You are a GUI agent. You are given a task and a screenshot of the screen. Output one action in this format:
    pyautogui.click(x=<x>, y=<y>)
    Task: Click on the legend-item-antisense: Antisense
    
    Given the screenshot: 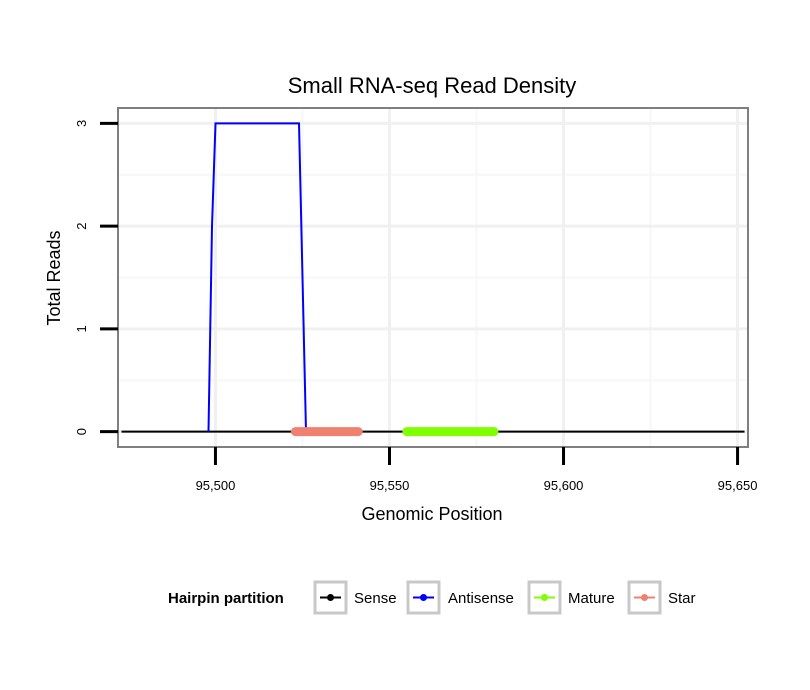 What is the action you would take?
    pyautogui.click(x=460, y=597)
    